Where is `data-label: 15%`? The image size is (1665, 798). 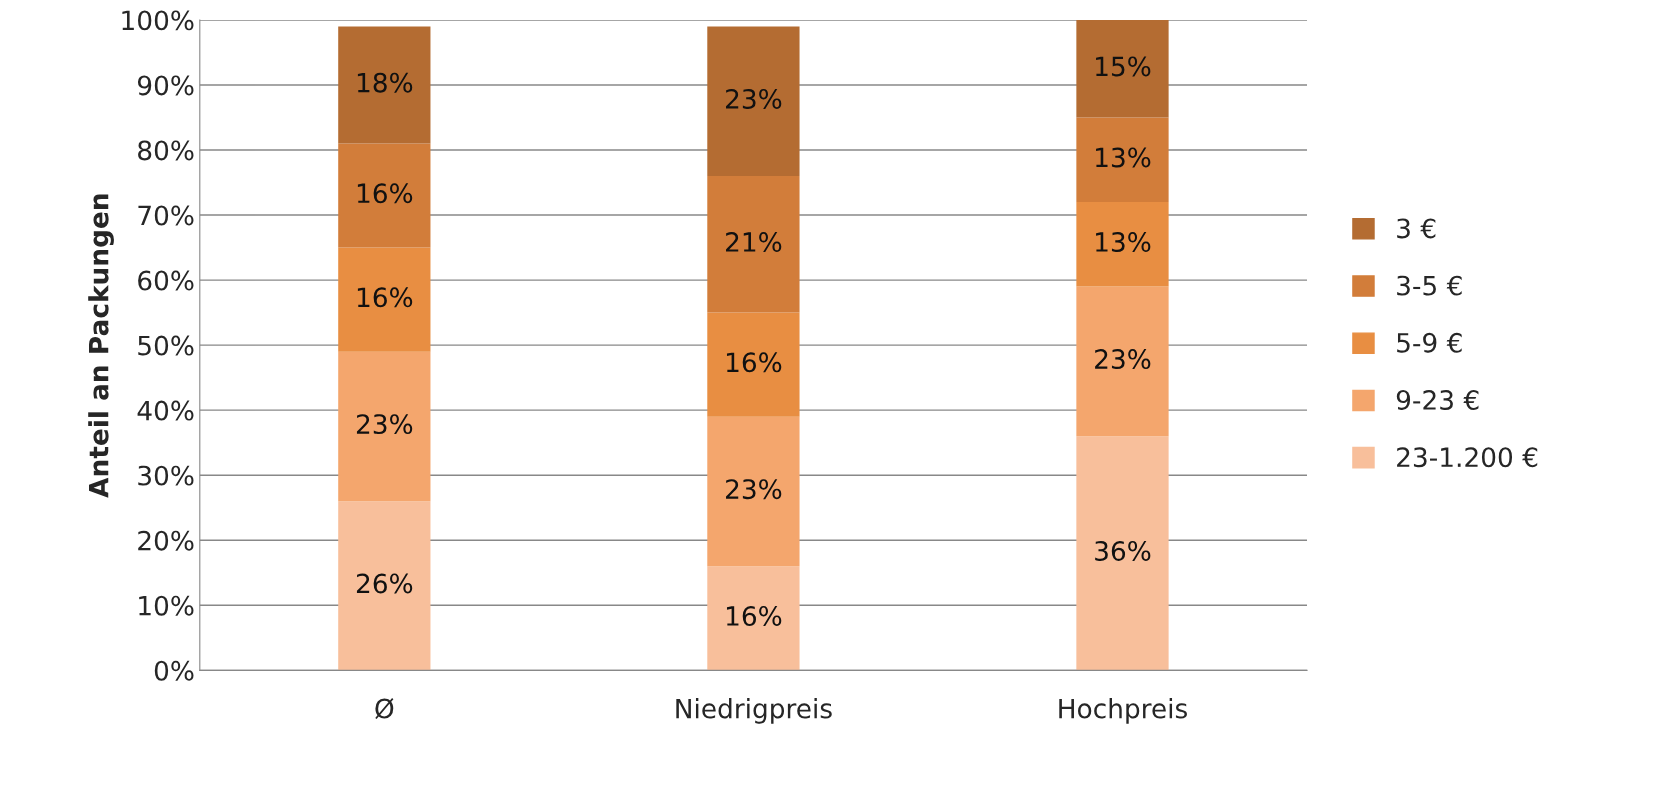
data-label: 15% is located at coordinates (1123, 66).